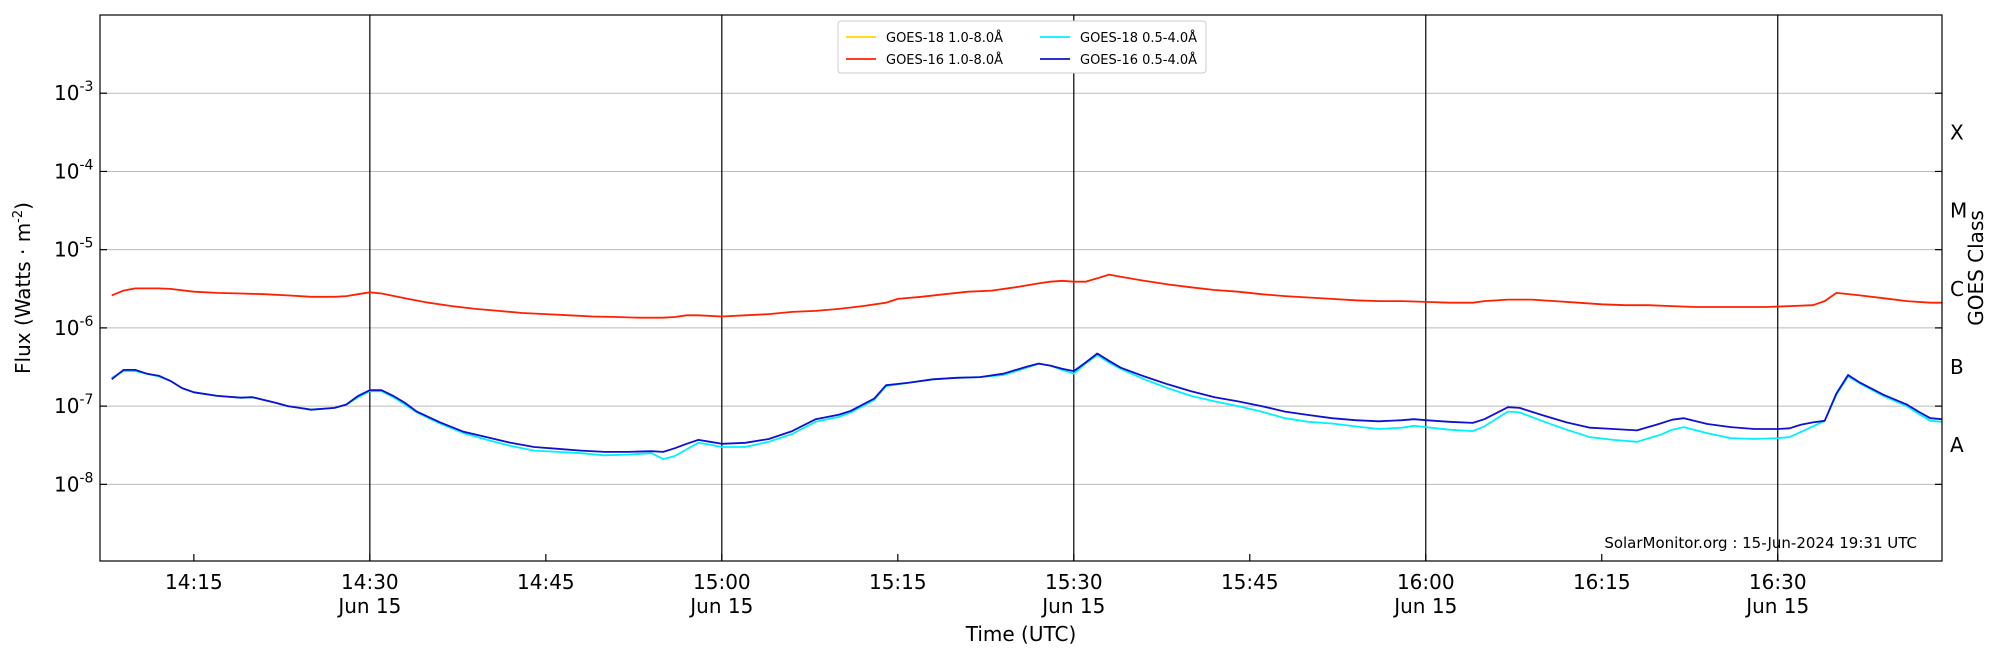  What do you see at coordinates (23, 288) in the screenshot?
I see `y-axis-title: Flux (Watts · m-2)` at bounding box center [23, 288].